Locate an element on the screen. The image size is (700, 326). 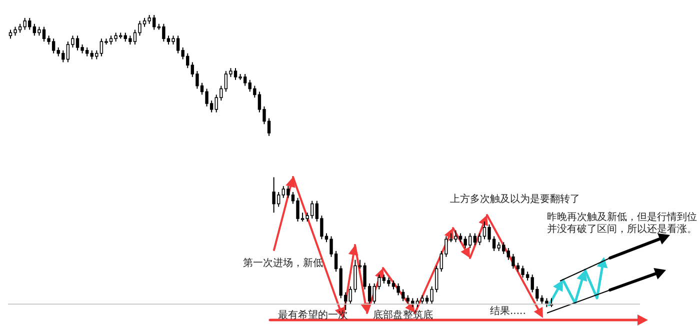
annotation: 底部盘整筑底 is located at coordinates (403, 315).